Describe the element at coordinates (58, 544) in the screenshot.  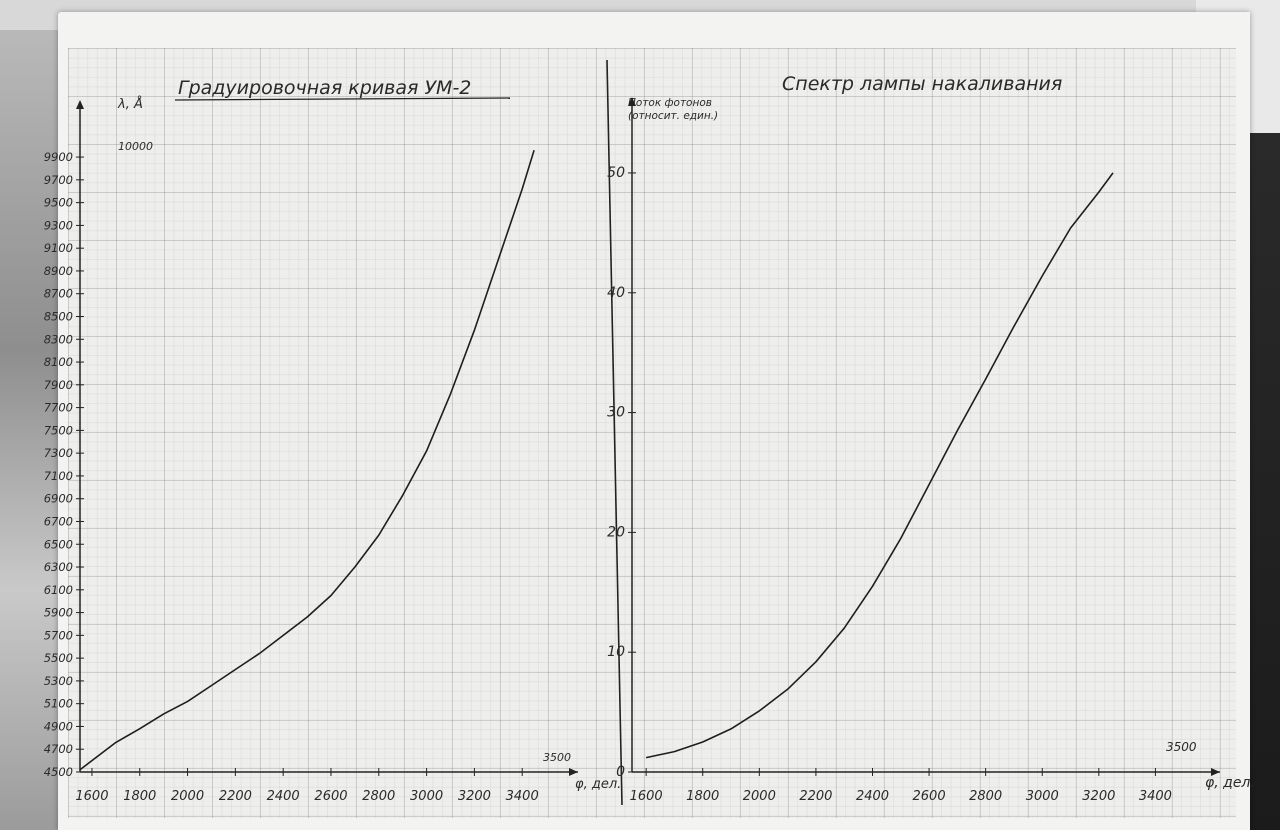
I see `y-tick-label: 6500` at that location.